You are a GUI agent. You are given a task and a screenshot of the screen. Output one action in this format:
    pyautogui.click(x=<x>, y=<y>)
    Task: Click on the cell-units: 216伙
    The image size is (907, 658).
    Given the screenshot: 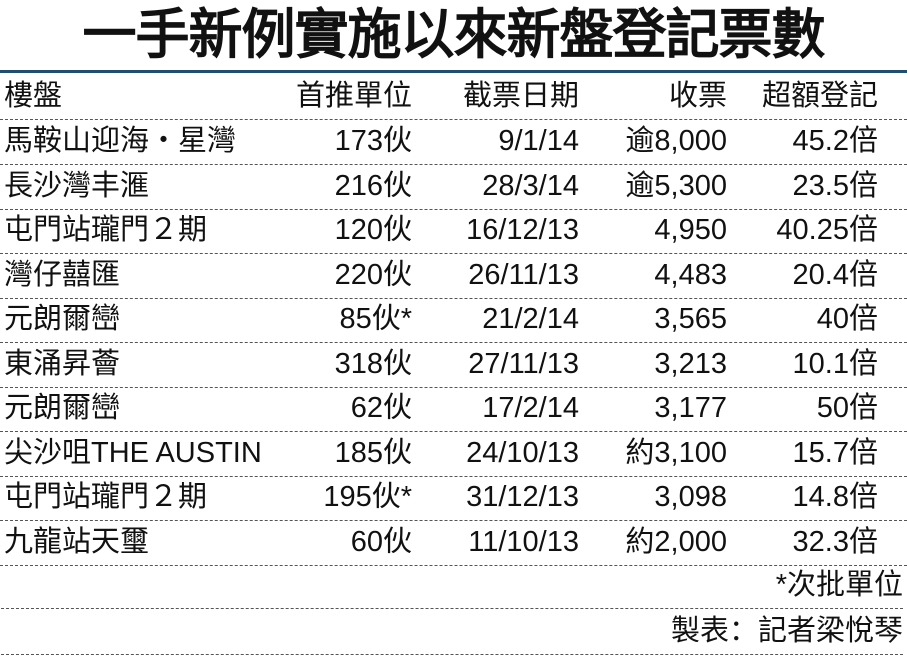 What is the action you would take?
    pyautogui.click(x=373, y=185)
    